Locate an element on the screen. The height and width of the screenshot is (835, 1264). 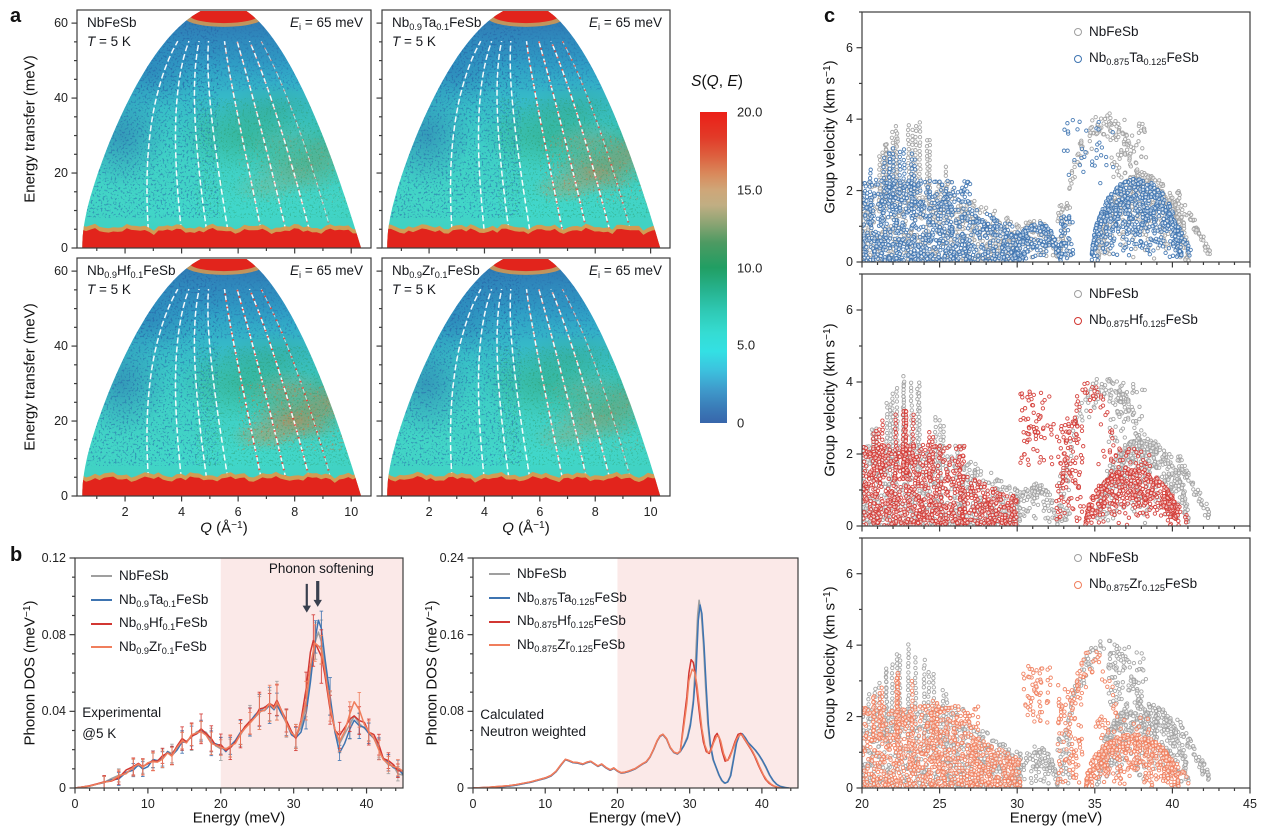
c3-ylabel: Group velocity (km s−1) is located at coordinates (830, 663).